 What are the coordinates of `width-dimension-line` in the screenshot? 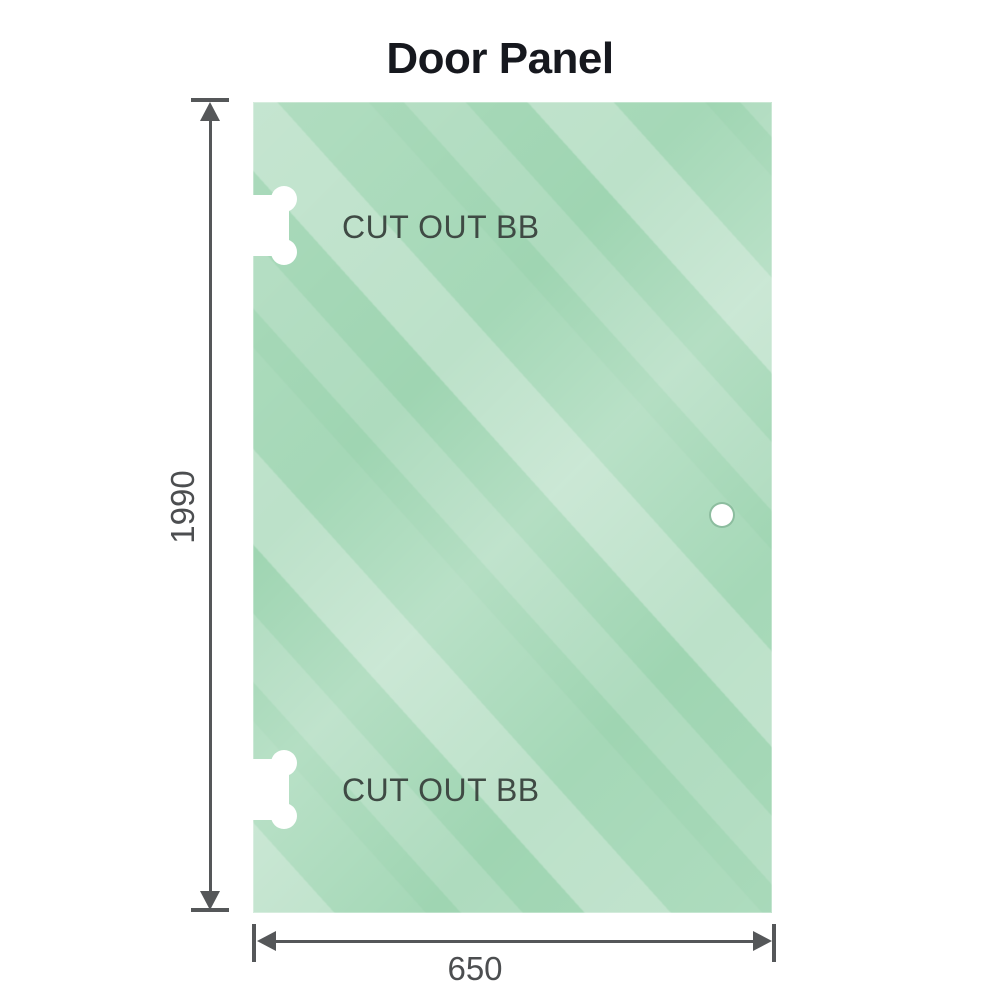 It's located at (515, 941).